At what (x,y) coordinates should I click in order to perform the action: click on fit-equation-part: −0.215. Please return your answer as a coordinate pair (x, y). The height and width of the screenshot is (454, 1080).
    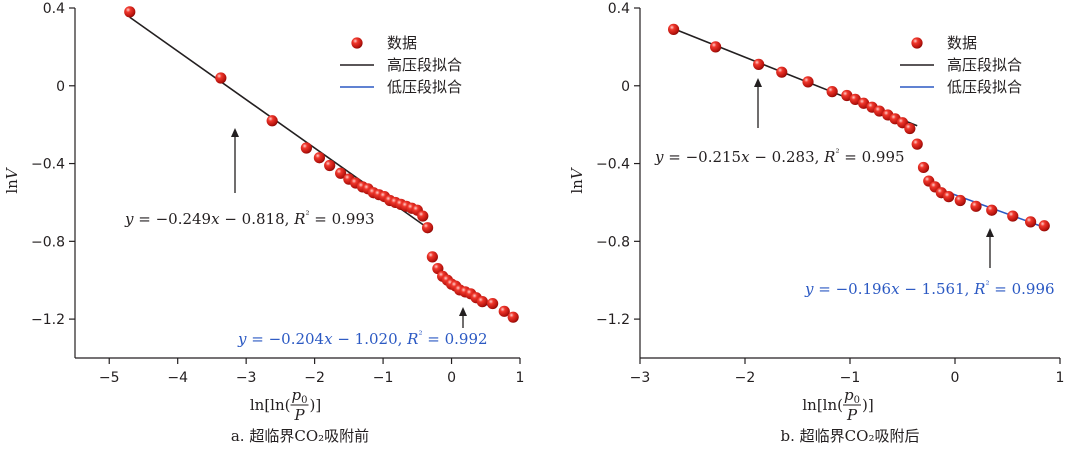
    Looking at the image, I should click on (714, 157).